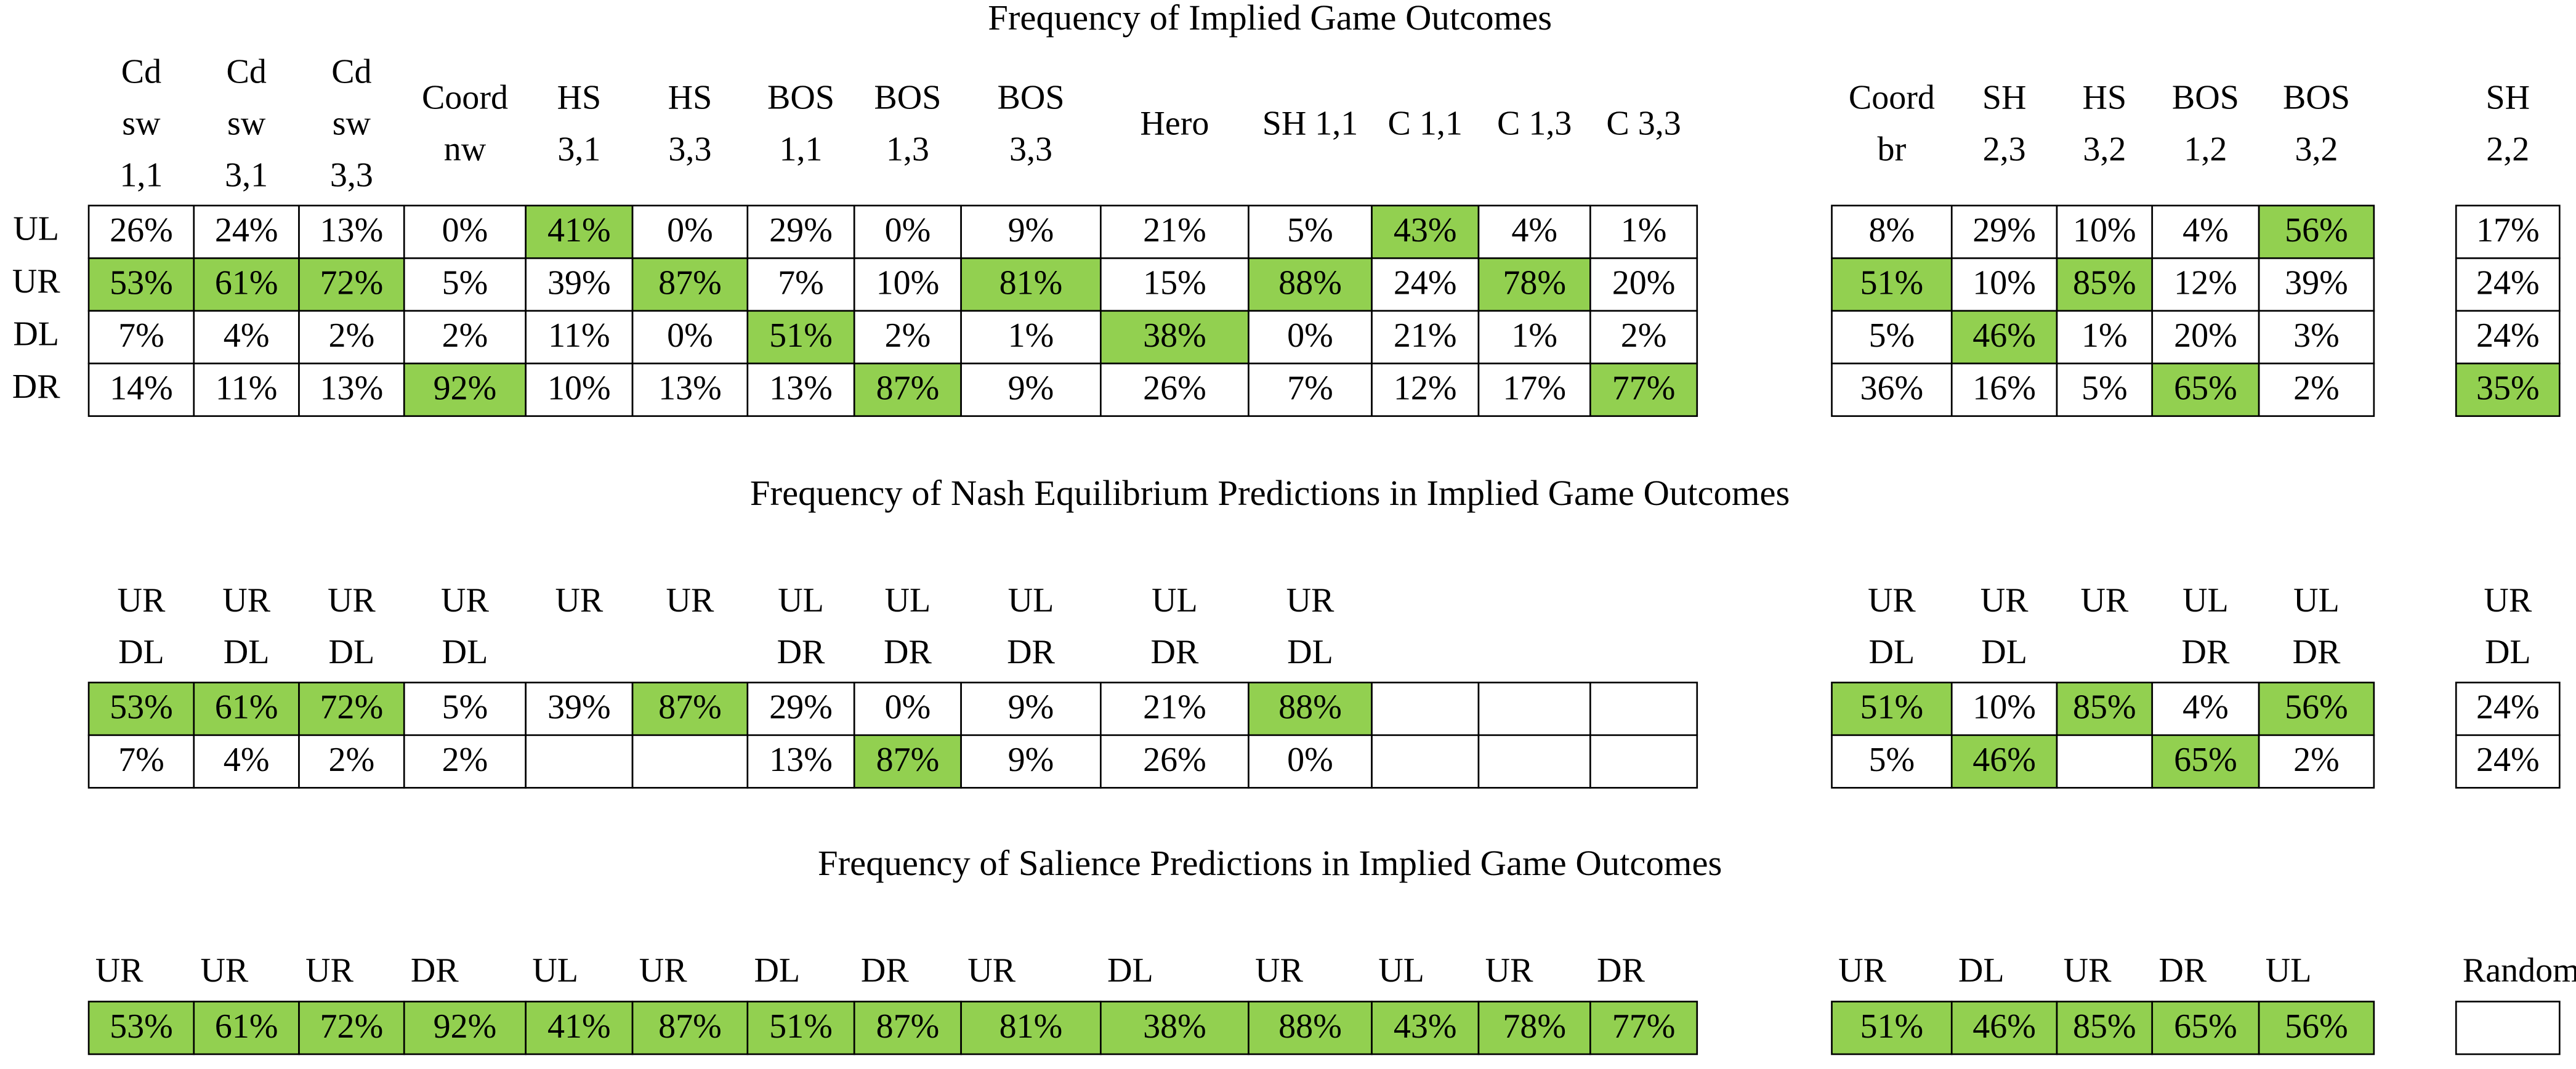  Describe the element at coordinates (1534, 1026) in the screenshot. I see `cell-value: 78%` at that location.